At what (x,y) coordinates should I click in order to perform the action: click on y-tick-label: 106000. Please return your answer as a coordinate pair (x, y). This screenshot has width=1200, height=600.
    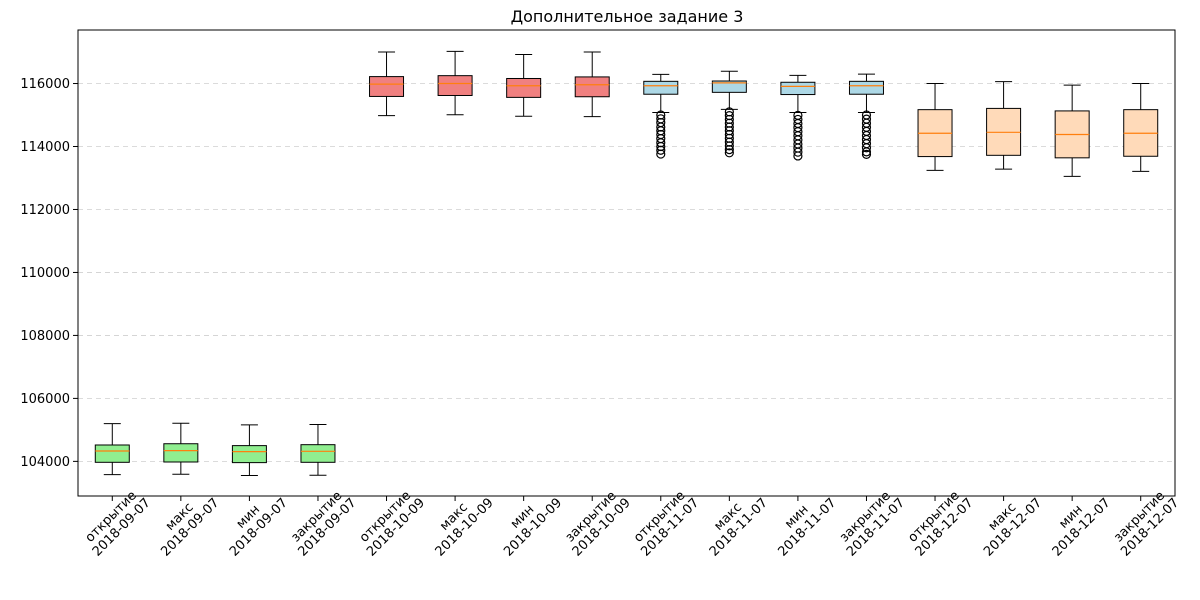
    Looking at the image, I should click on (45, 399).